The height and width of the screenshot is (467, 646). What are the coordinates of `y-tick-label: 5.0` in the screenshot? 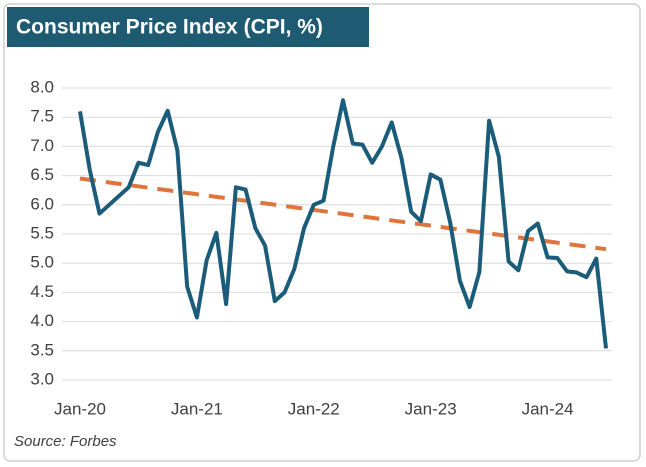 It's located at (42, 262).